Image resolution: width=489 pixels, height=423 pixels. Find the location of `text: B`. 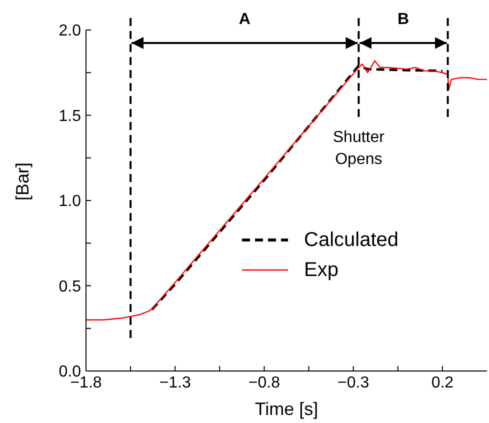

text: B is located at coordinates (403, 19).